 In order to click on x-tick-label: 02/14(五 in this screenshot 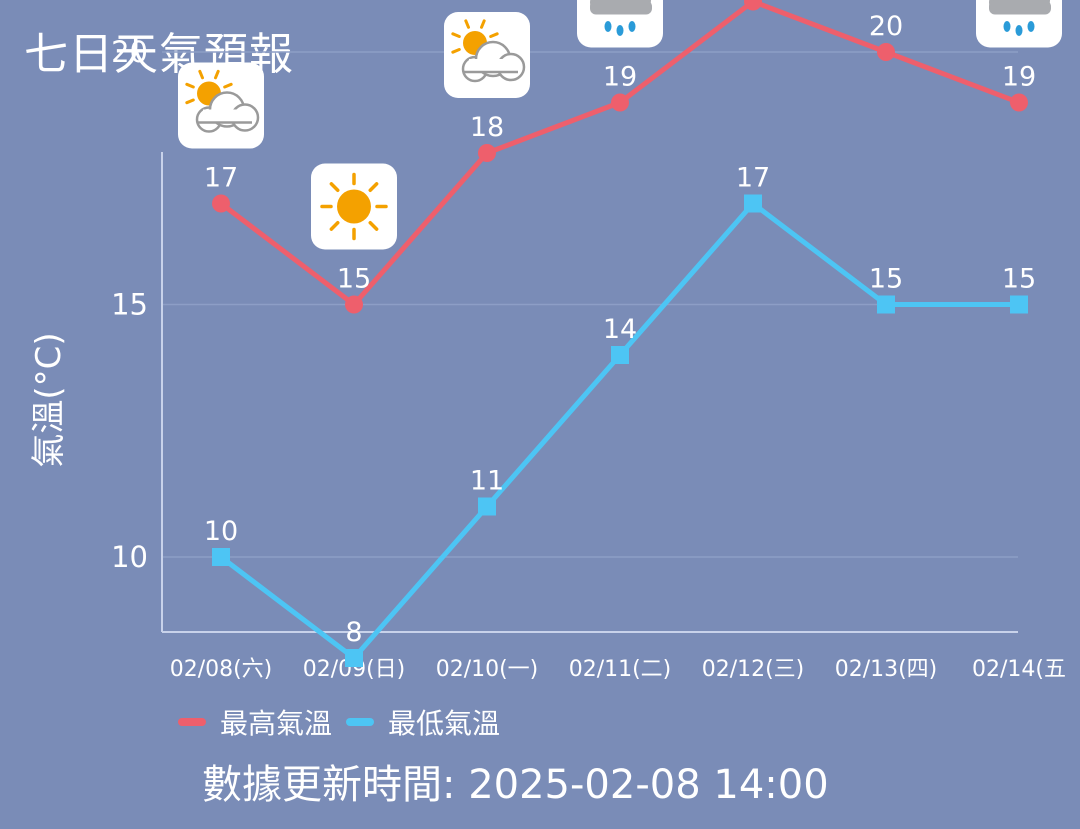, I will do `click(1019, 669)`.